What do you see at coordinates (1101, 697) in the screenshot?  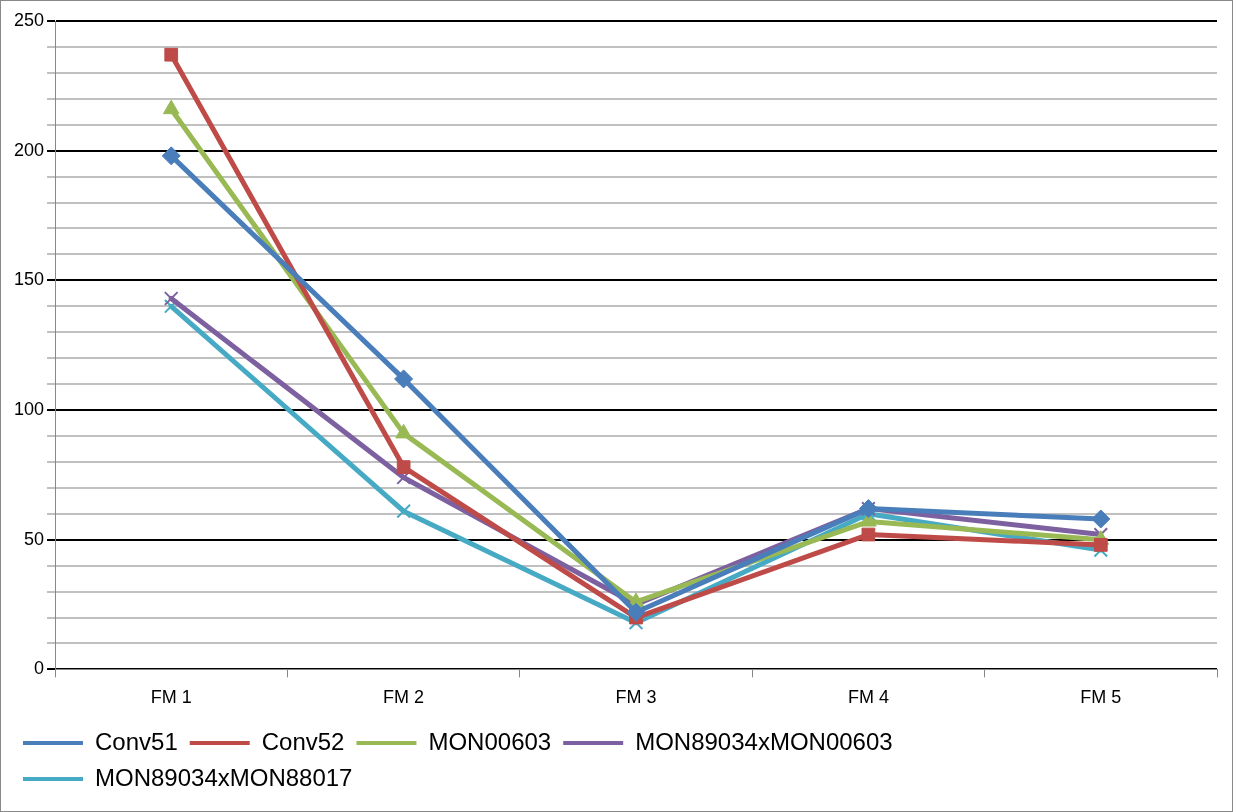 I see `x-tick-label: FM 5` at bounding box center [1101, 697].